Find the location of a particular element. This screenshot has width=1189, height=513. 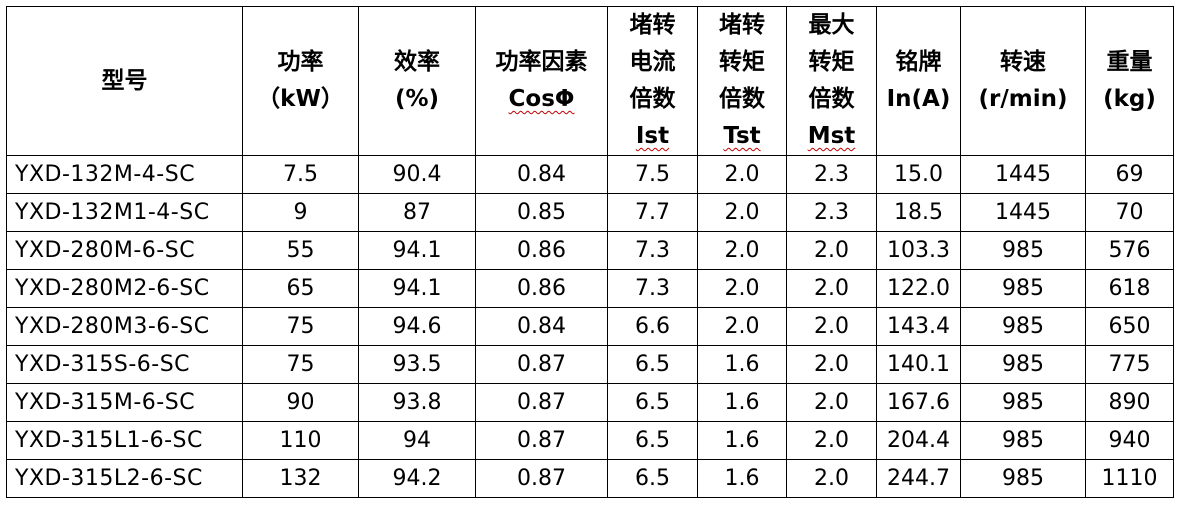

header-speed-label: 转速 is located at coordinates (1023, 62).